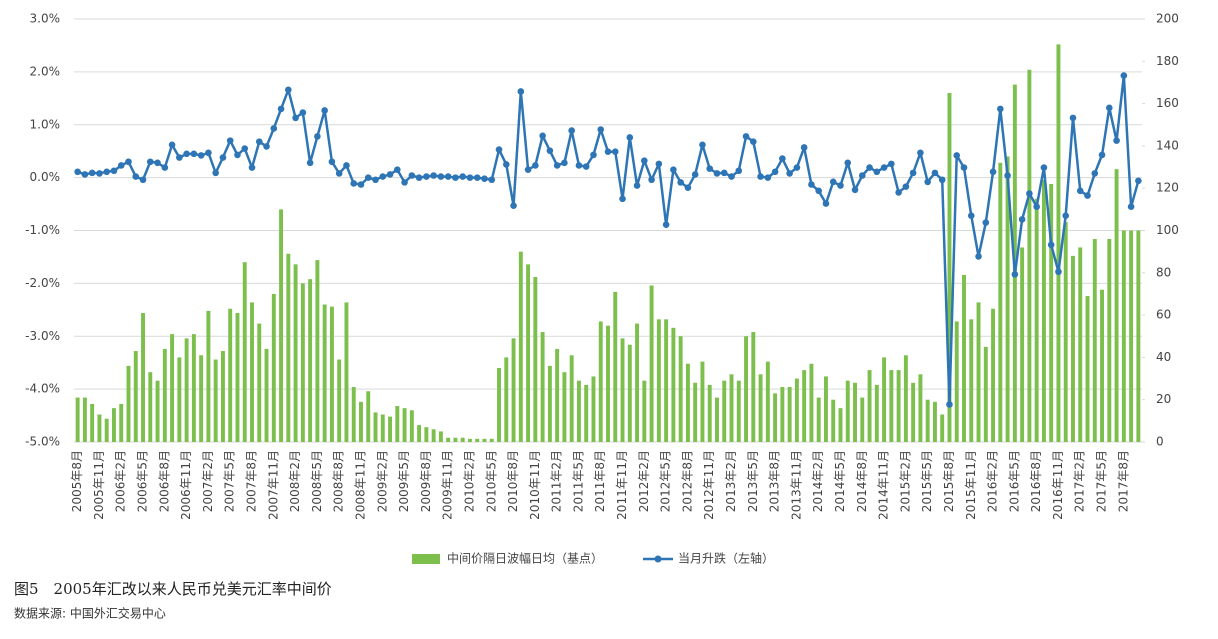 Image resolution: width=1218 pixels, height=639 pixels. What do you see at coordinates (448, 485) in the screenshot?
I see `x-tick-label: 2009年11月` at bounding box center [448, 485].